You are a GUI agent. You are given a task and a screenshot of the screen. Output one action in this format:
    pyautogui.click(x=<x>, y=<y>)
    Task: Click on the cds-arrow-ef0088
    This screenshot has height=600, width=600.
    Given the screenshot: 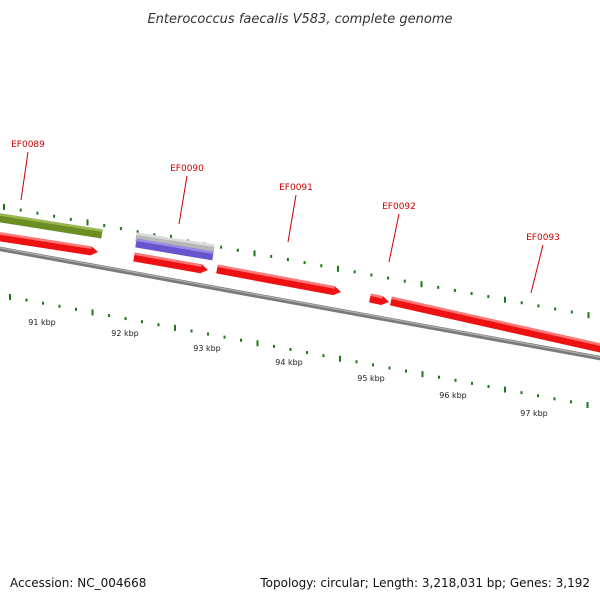 What is the action you would take?
    pyautogui.click(x=49, y=243)
    